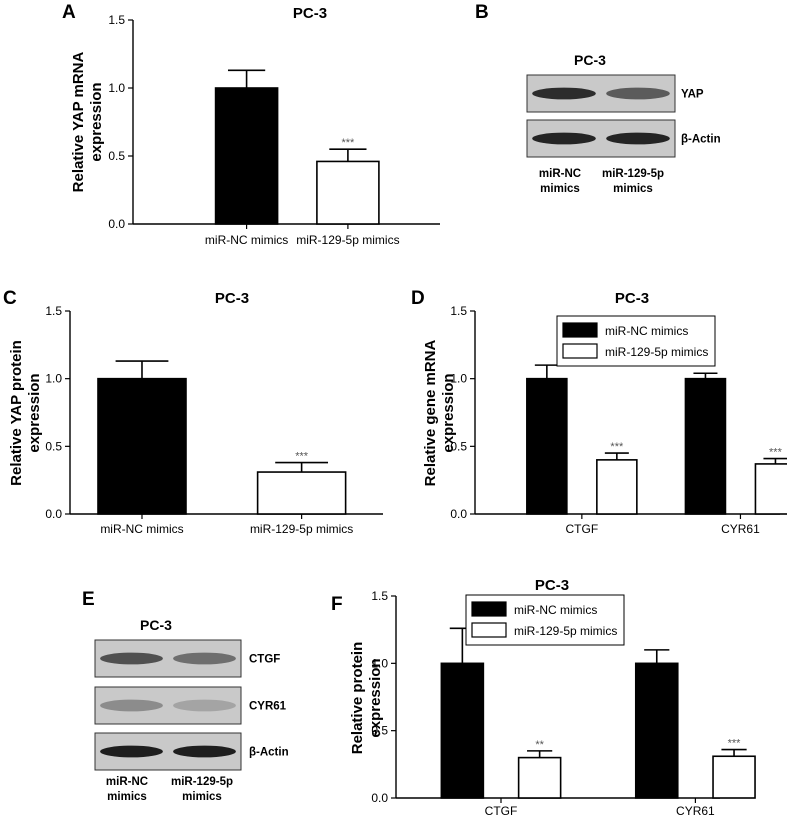 The height and width of the screenshot is (820, 787). I want to click on y-axis-label-line: Relative gene mRNA, so click(430, 412).